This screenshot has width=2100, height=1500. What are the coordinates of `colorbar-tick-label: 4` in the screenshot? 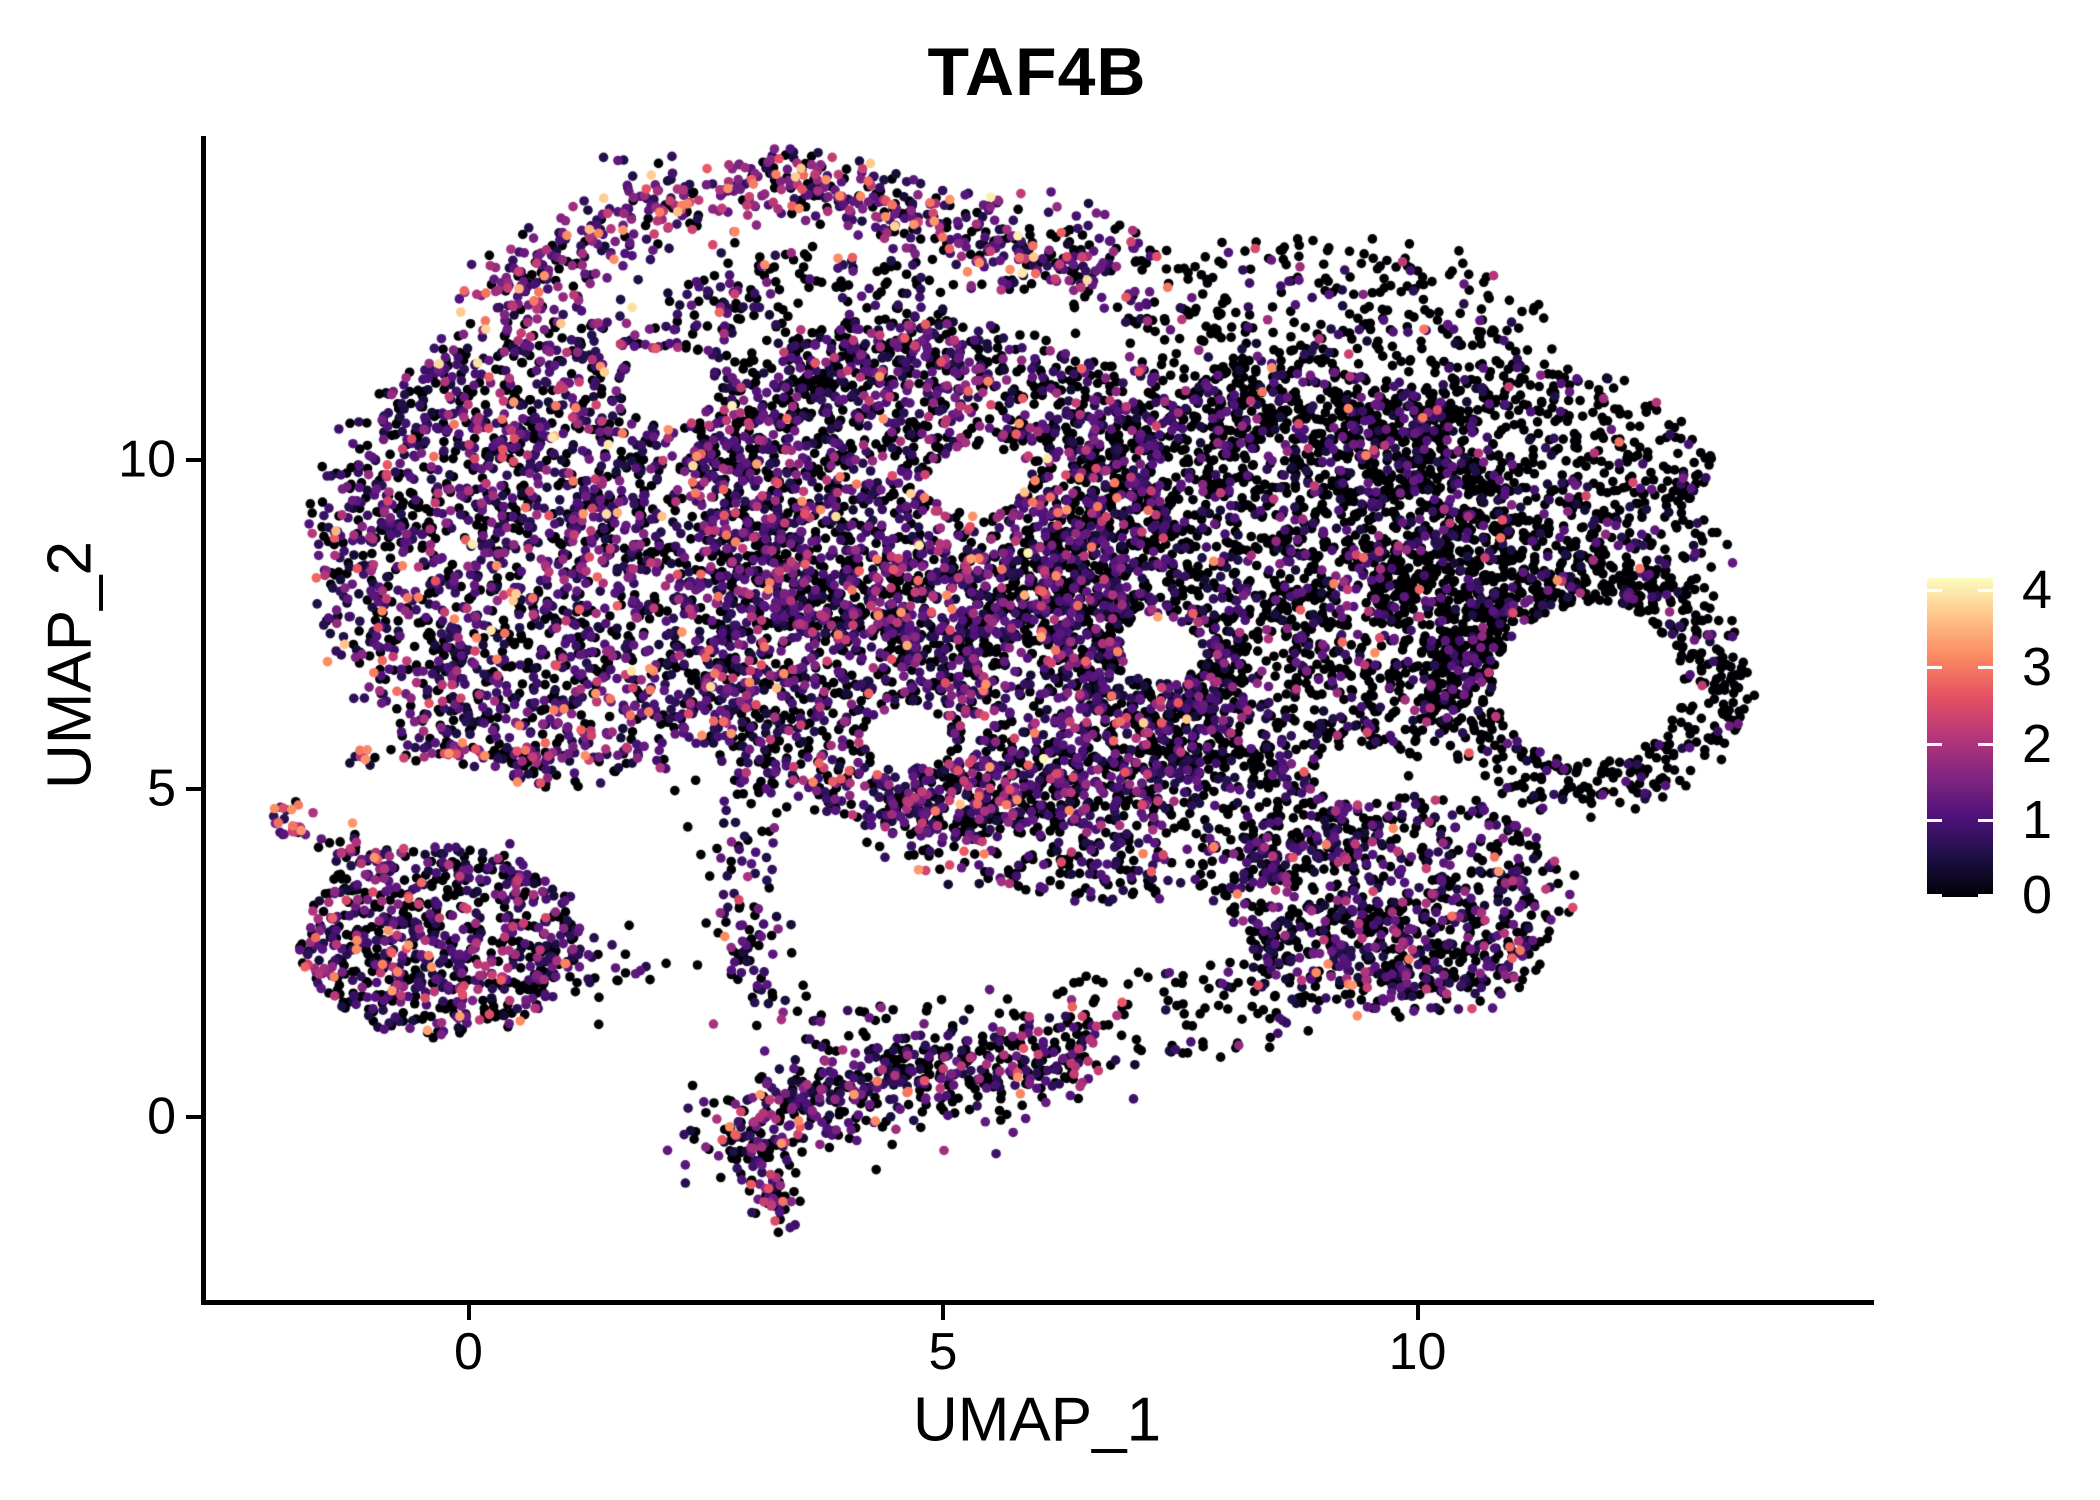 It's located at (2037, 590).